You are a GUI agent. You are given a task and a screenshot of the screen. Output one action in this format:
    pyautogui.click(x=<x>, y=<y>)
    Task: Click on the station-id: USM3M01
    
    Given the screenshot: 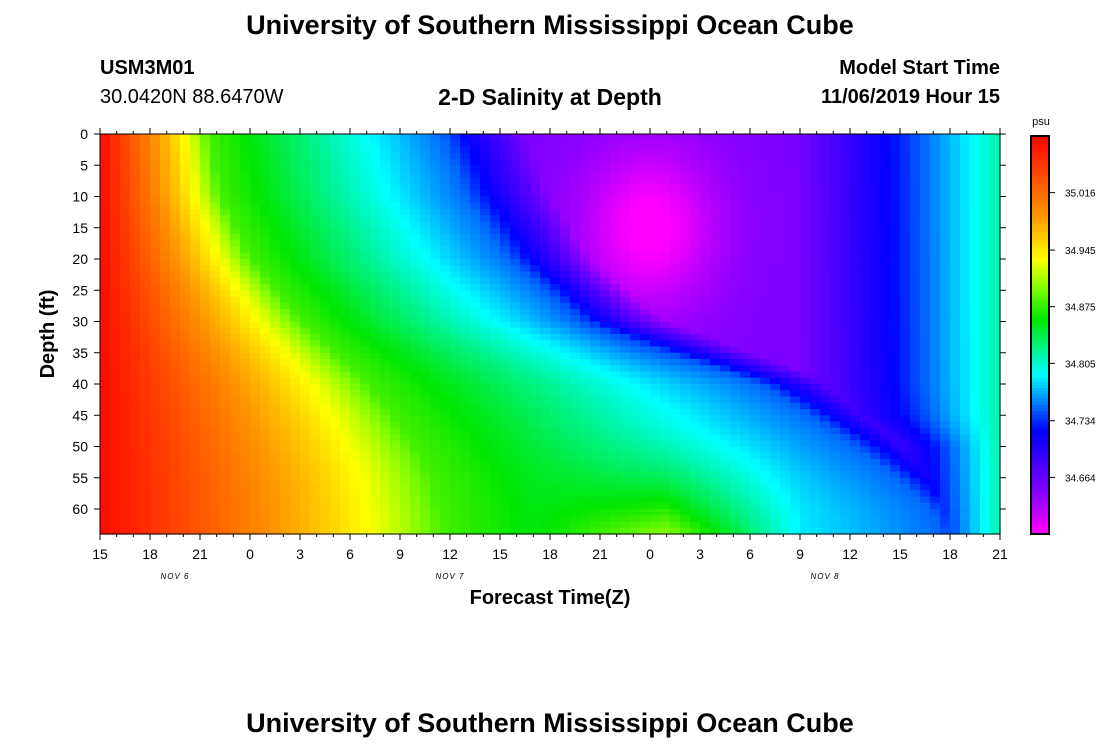 What is the action you would take?
    pyautogui.click(x=147, y=68)
    